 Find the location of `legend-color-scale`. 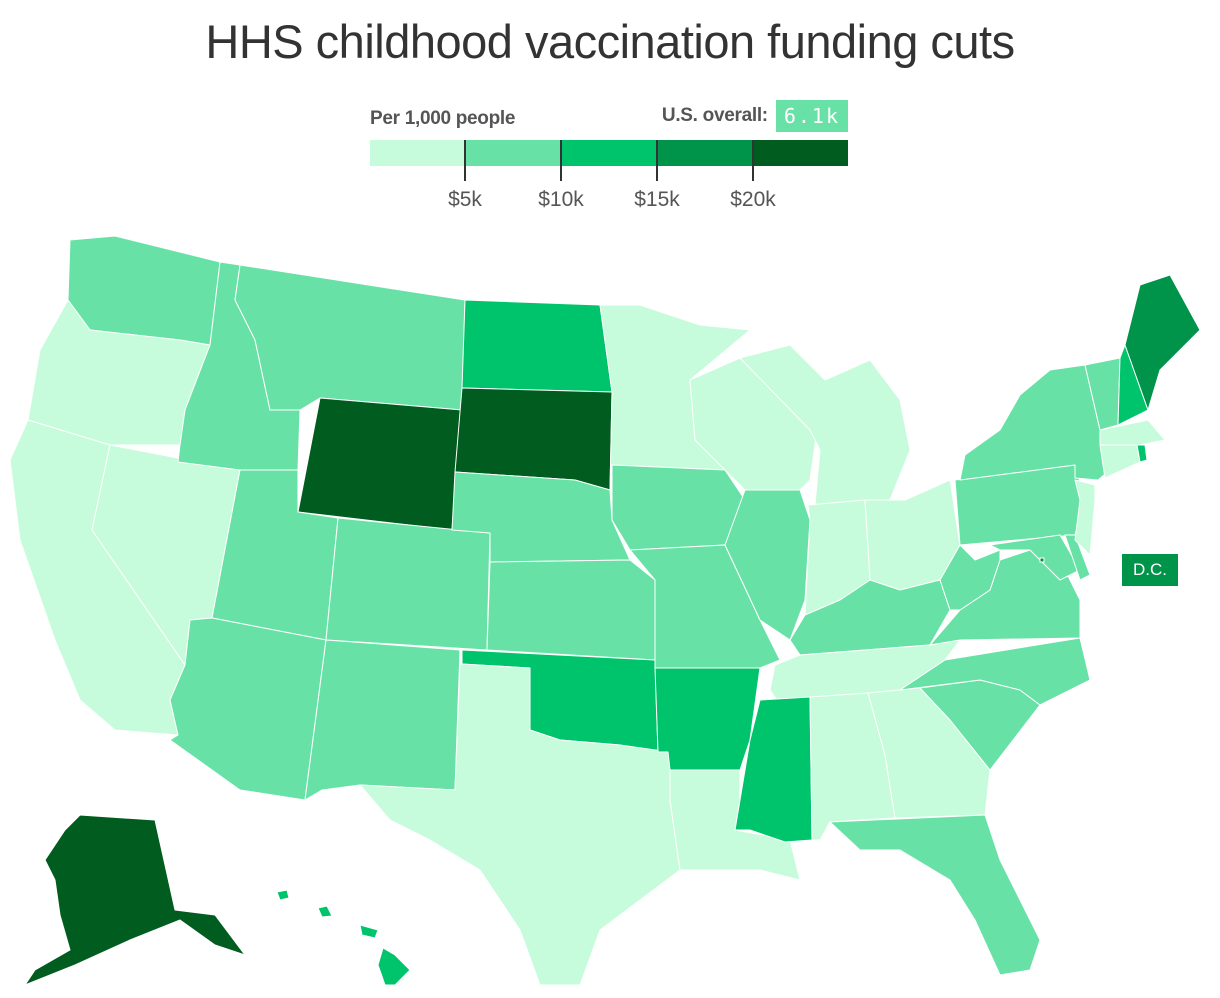

legend-color-scale is located at coordinates (609, 153).